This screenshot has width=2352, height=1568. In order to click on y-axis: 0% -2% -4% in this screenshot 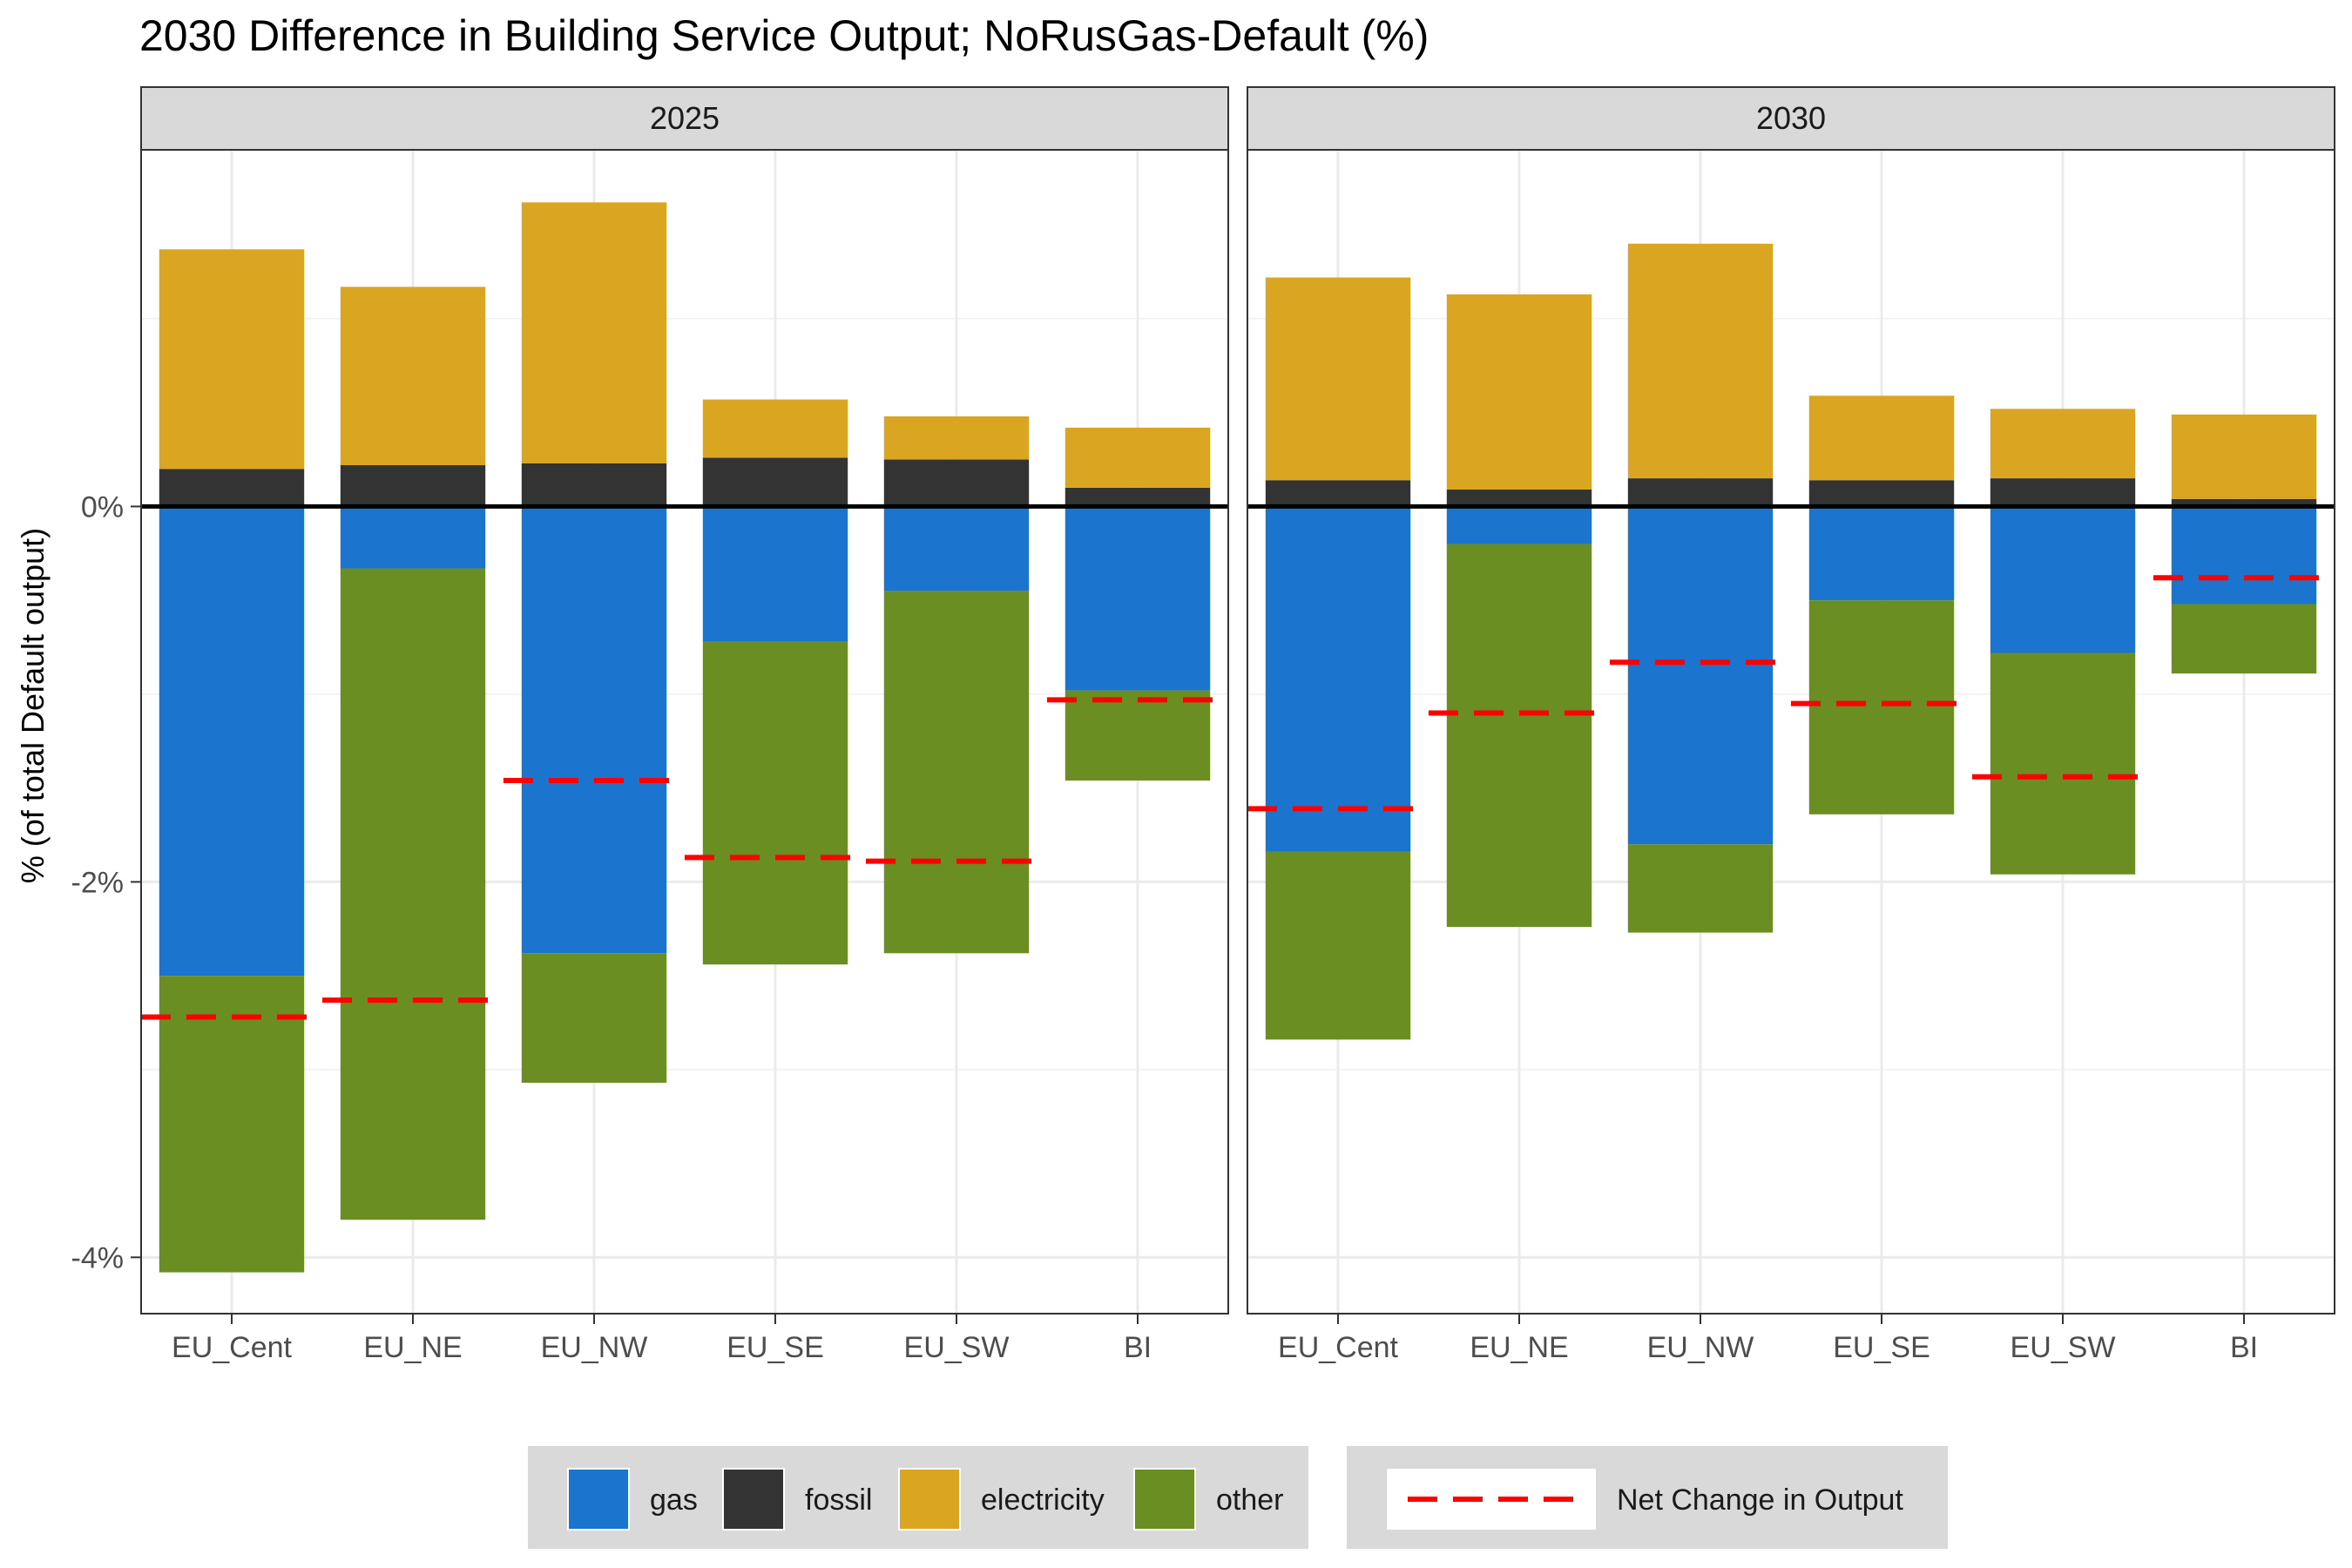, I will do `click(106, 882)`.